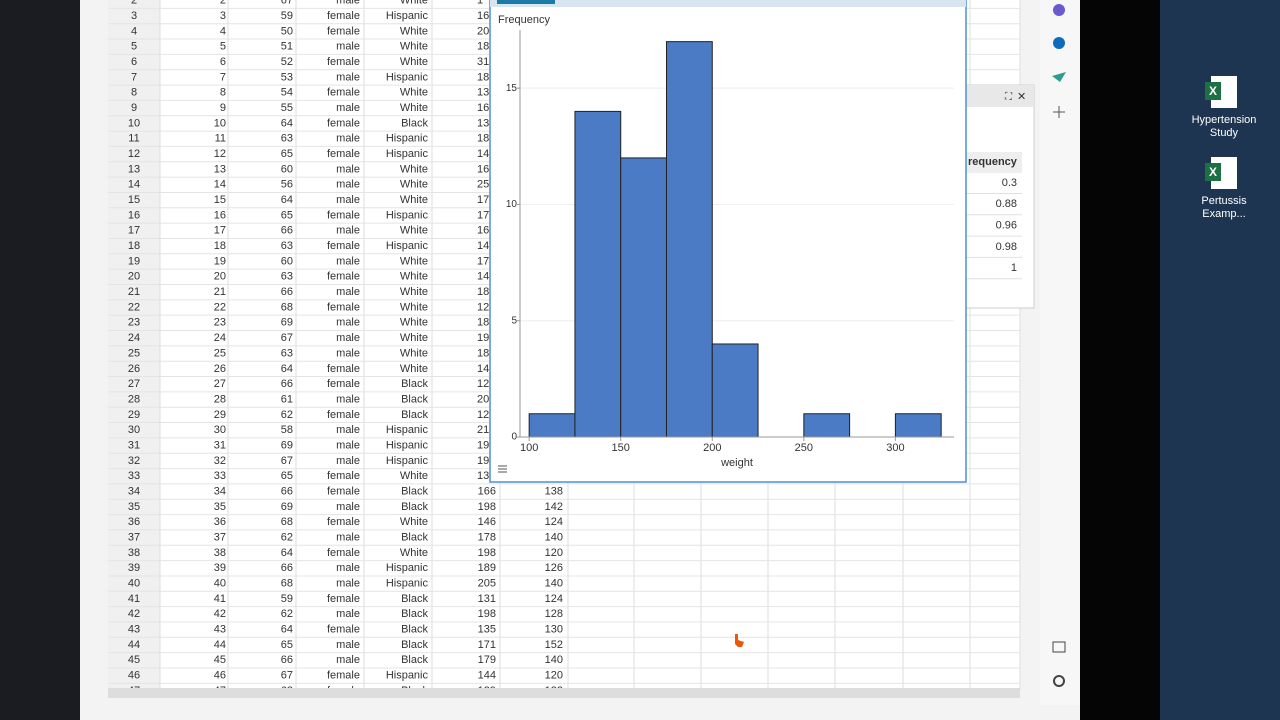 The height and width of the screenshot is (720, 1280). Describe the element at coordinates (220, 522) in the screenshot. I see `cell: 36` at that location.